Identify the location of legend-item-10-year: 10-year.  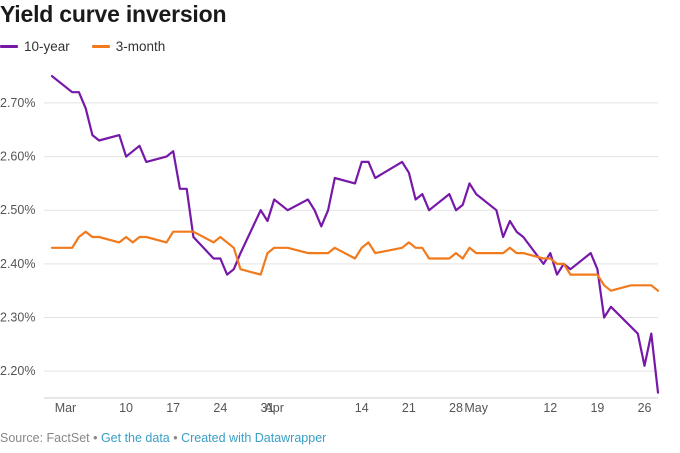
(35, 46).